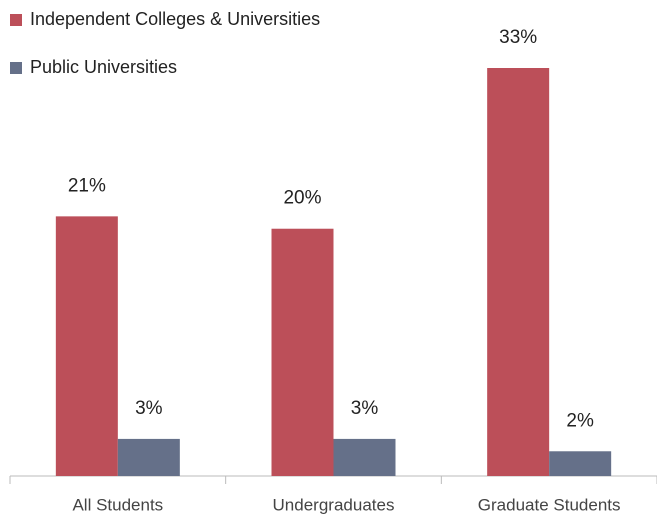  What do you see at coordinates (103, 67) in the screenshot?
I see `legend-label: Public Universities` at bounding box center [103, 67].